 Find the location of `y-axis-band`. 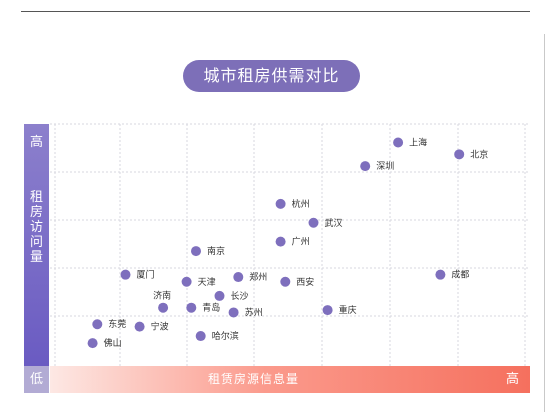

y-axis-band is located at coordinates (36, 245).